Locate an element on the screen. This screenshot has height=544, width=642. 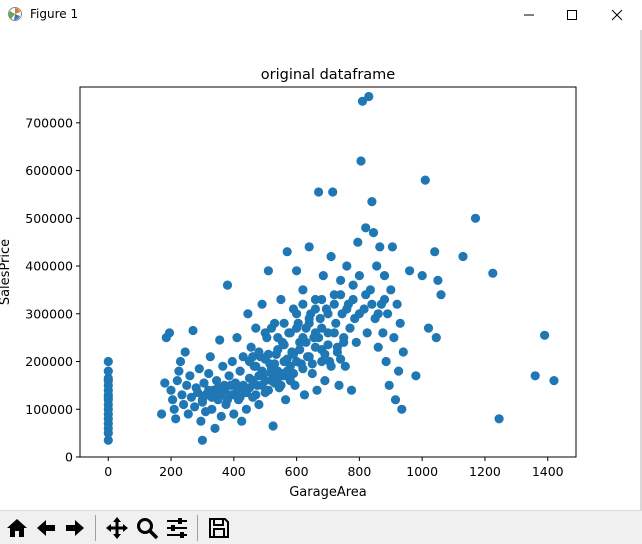
configure-subplots-button is located at coordinates (177, 528).